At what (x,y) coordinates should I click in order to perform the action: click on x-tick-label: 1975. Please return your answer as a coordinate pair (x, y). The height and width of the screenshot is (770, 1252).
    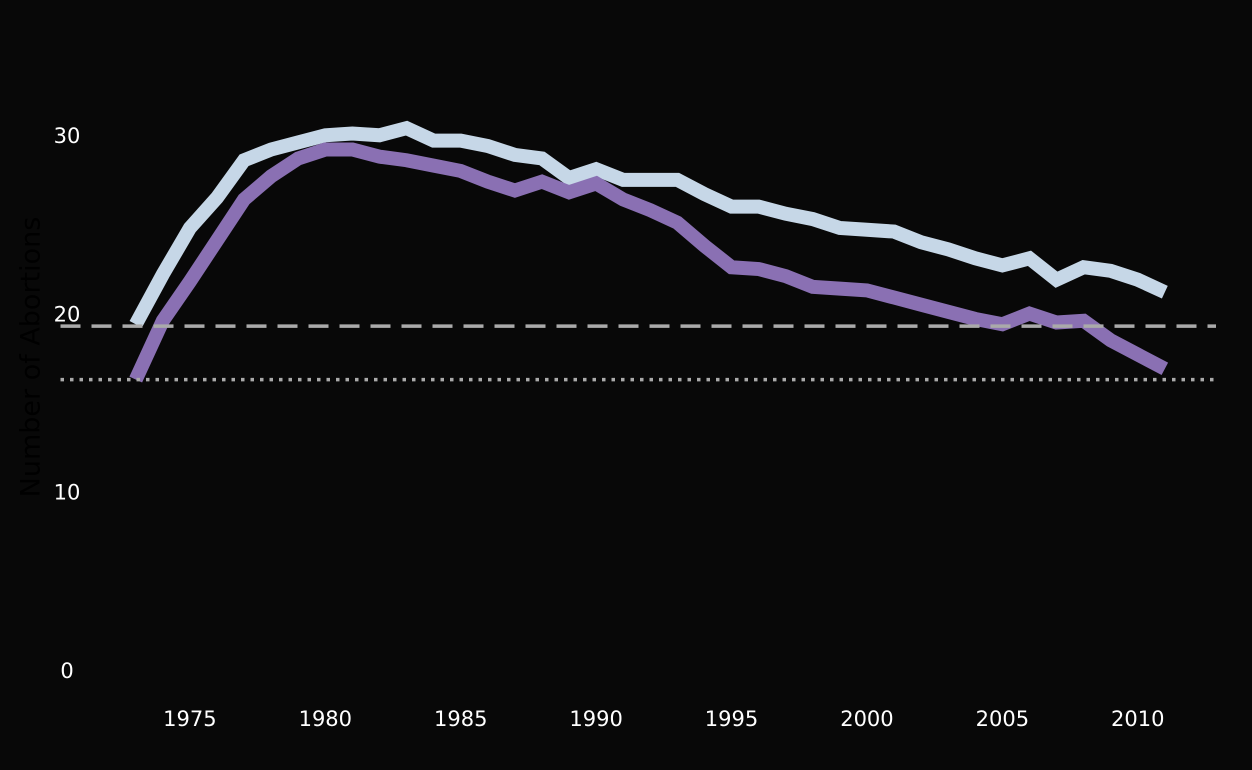
    Looking at the image, I should click on (189, 719).